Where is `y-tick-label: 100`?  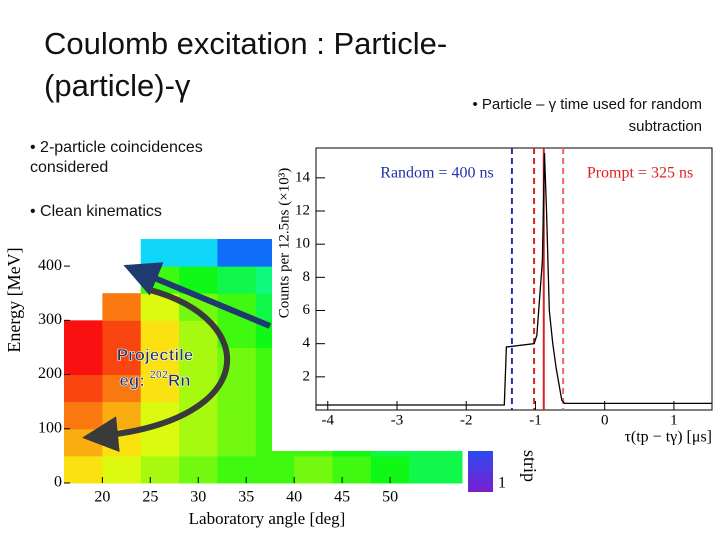 y-tick-label: 100 is located at coordinates (50, 427).